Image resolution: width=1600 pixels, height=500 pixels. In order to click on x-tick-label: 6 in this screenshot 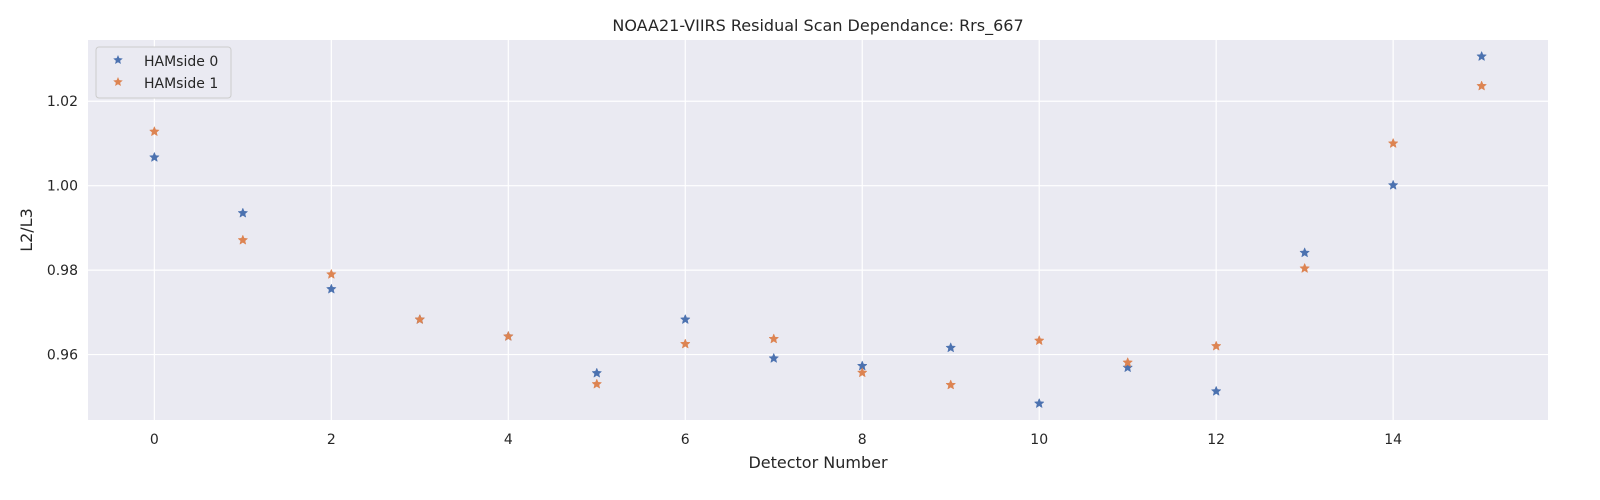, I will do `click(685, 440)`.